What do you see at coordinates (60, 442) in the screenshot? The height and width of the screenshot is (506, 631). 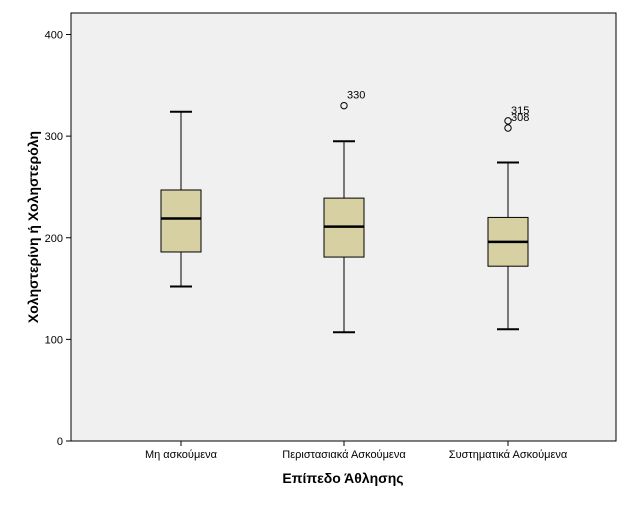 I see `y-tick-label: 0` at bounding box center [60, 442].